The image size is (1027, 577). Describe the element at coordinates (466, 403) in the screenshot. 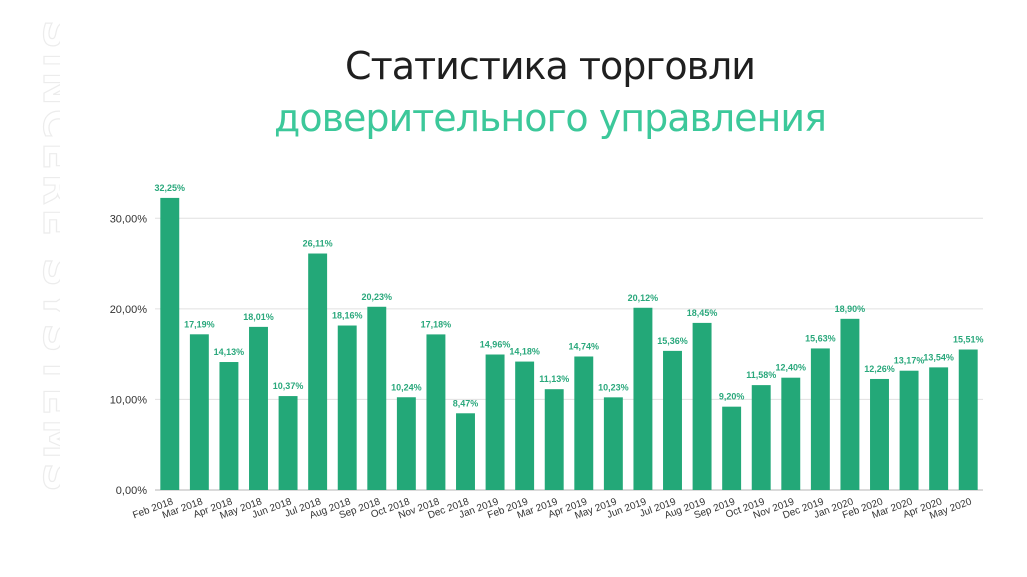

I see `data-label: 8,47%` at that location.